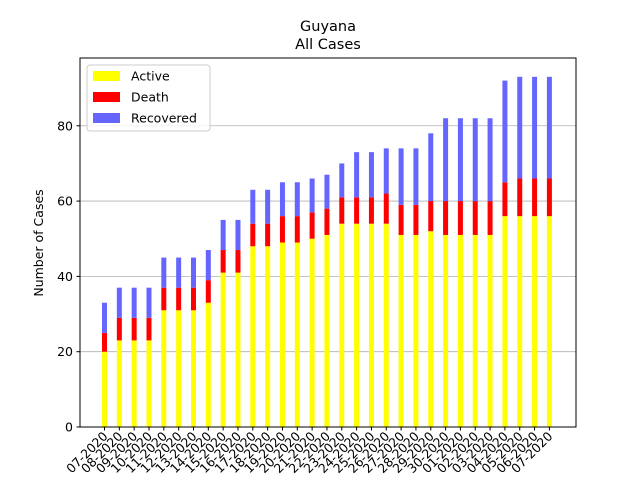  What do you see at coordinates (38, 242) in the screenshot?
I see `y-axis-label: Number of Cases` at bounding box center [38, 242].